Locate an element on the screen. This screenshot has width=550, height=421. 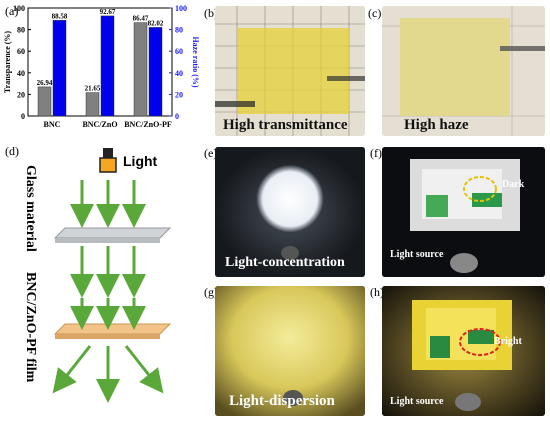
light-diagram is located at coordinates (112, 275).